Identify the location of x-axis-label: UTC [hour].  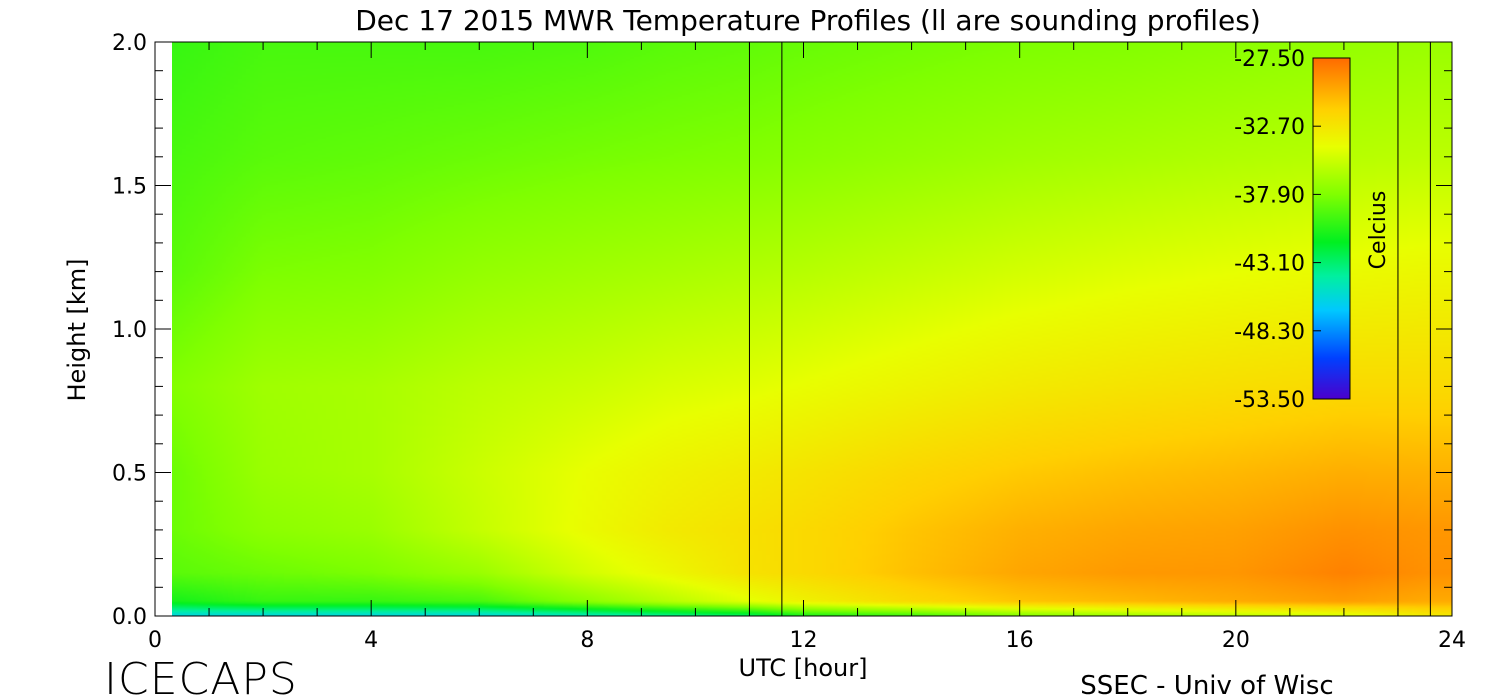
(803, 668).